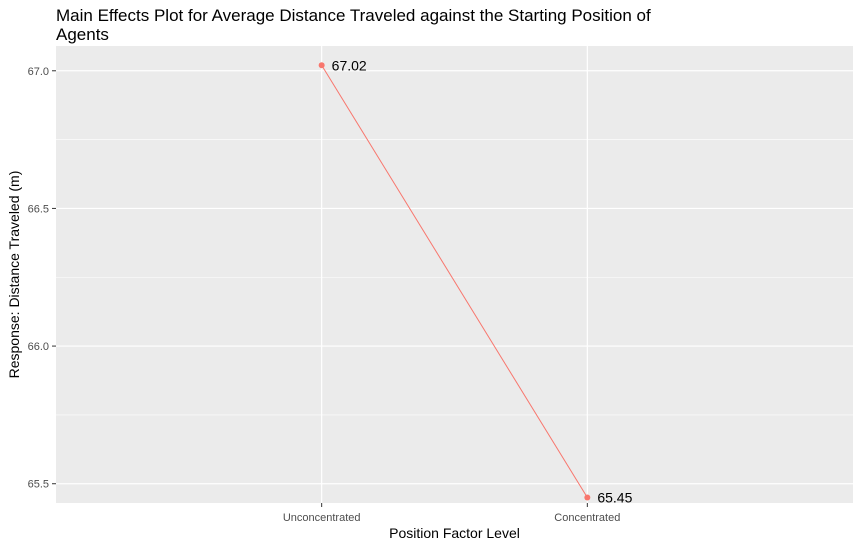 This screenshot has height=553, width=860. What do you see at coordinates (38, 485) in the screenshot?
I see `y-tick-label: 65.5` at bounding box center [38, 485].